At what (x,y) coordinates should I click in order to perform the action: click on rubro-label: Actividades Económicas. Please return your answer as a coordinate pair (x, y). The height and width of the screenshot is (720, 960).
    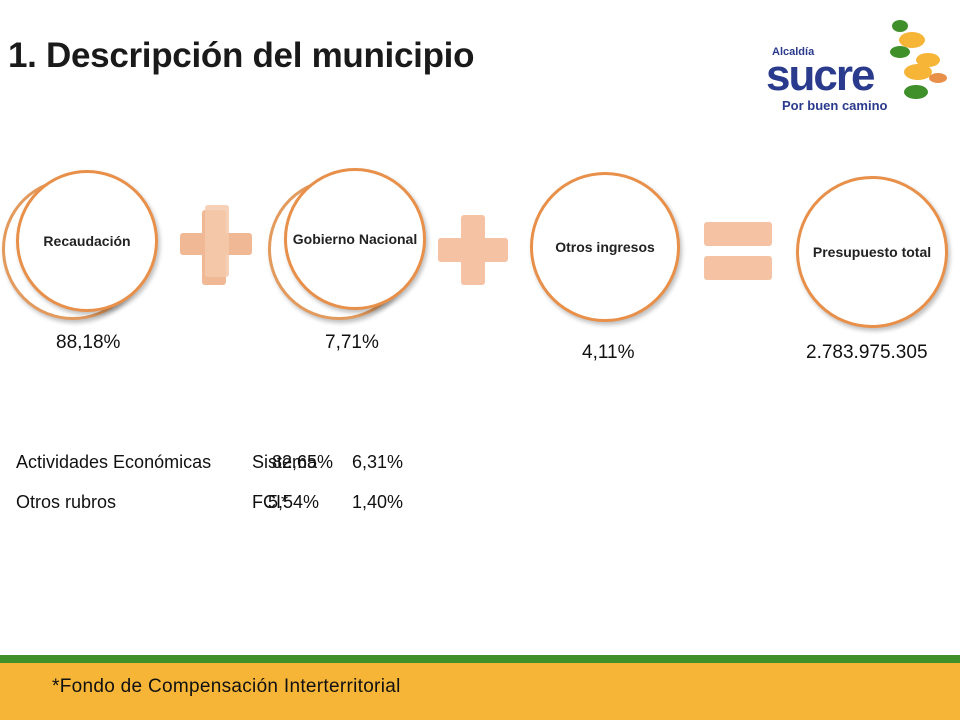
    Looking at the image, I should click on (114, 462).